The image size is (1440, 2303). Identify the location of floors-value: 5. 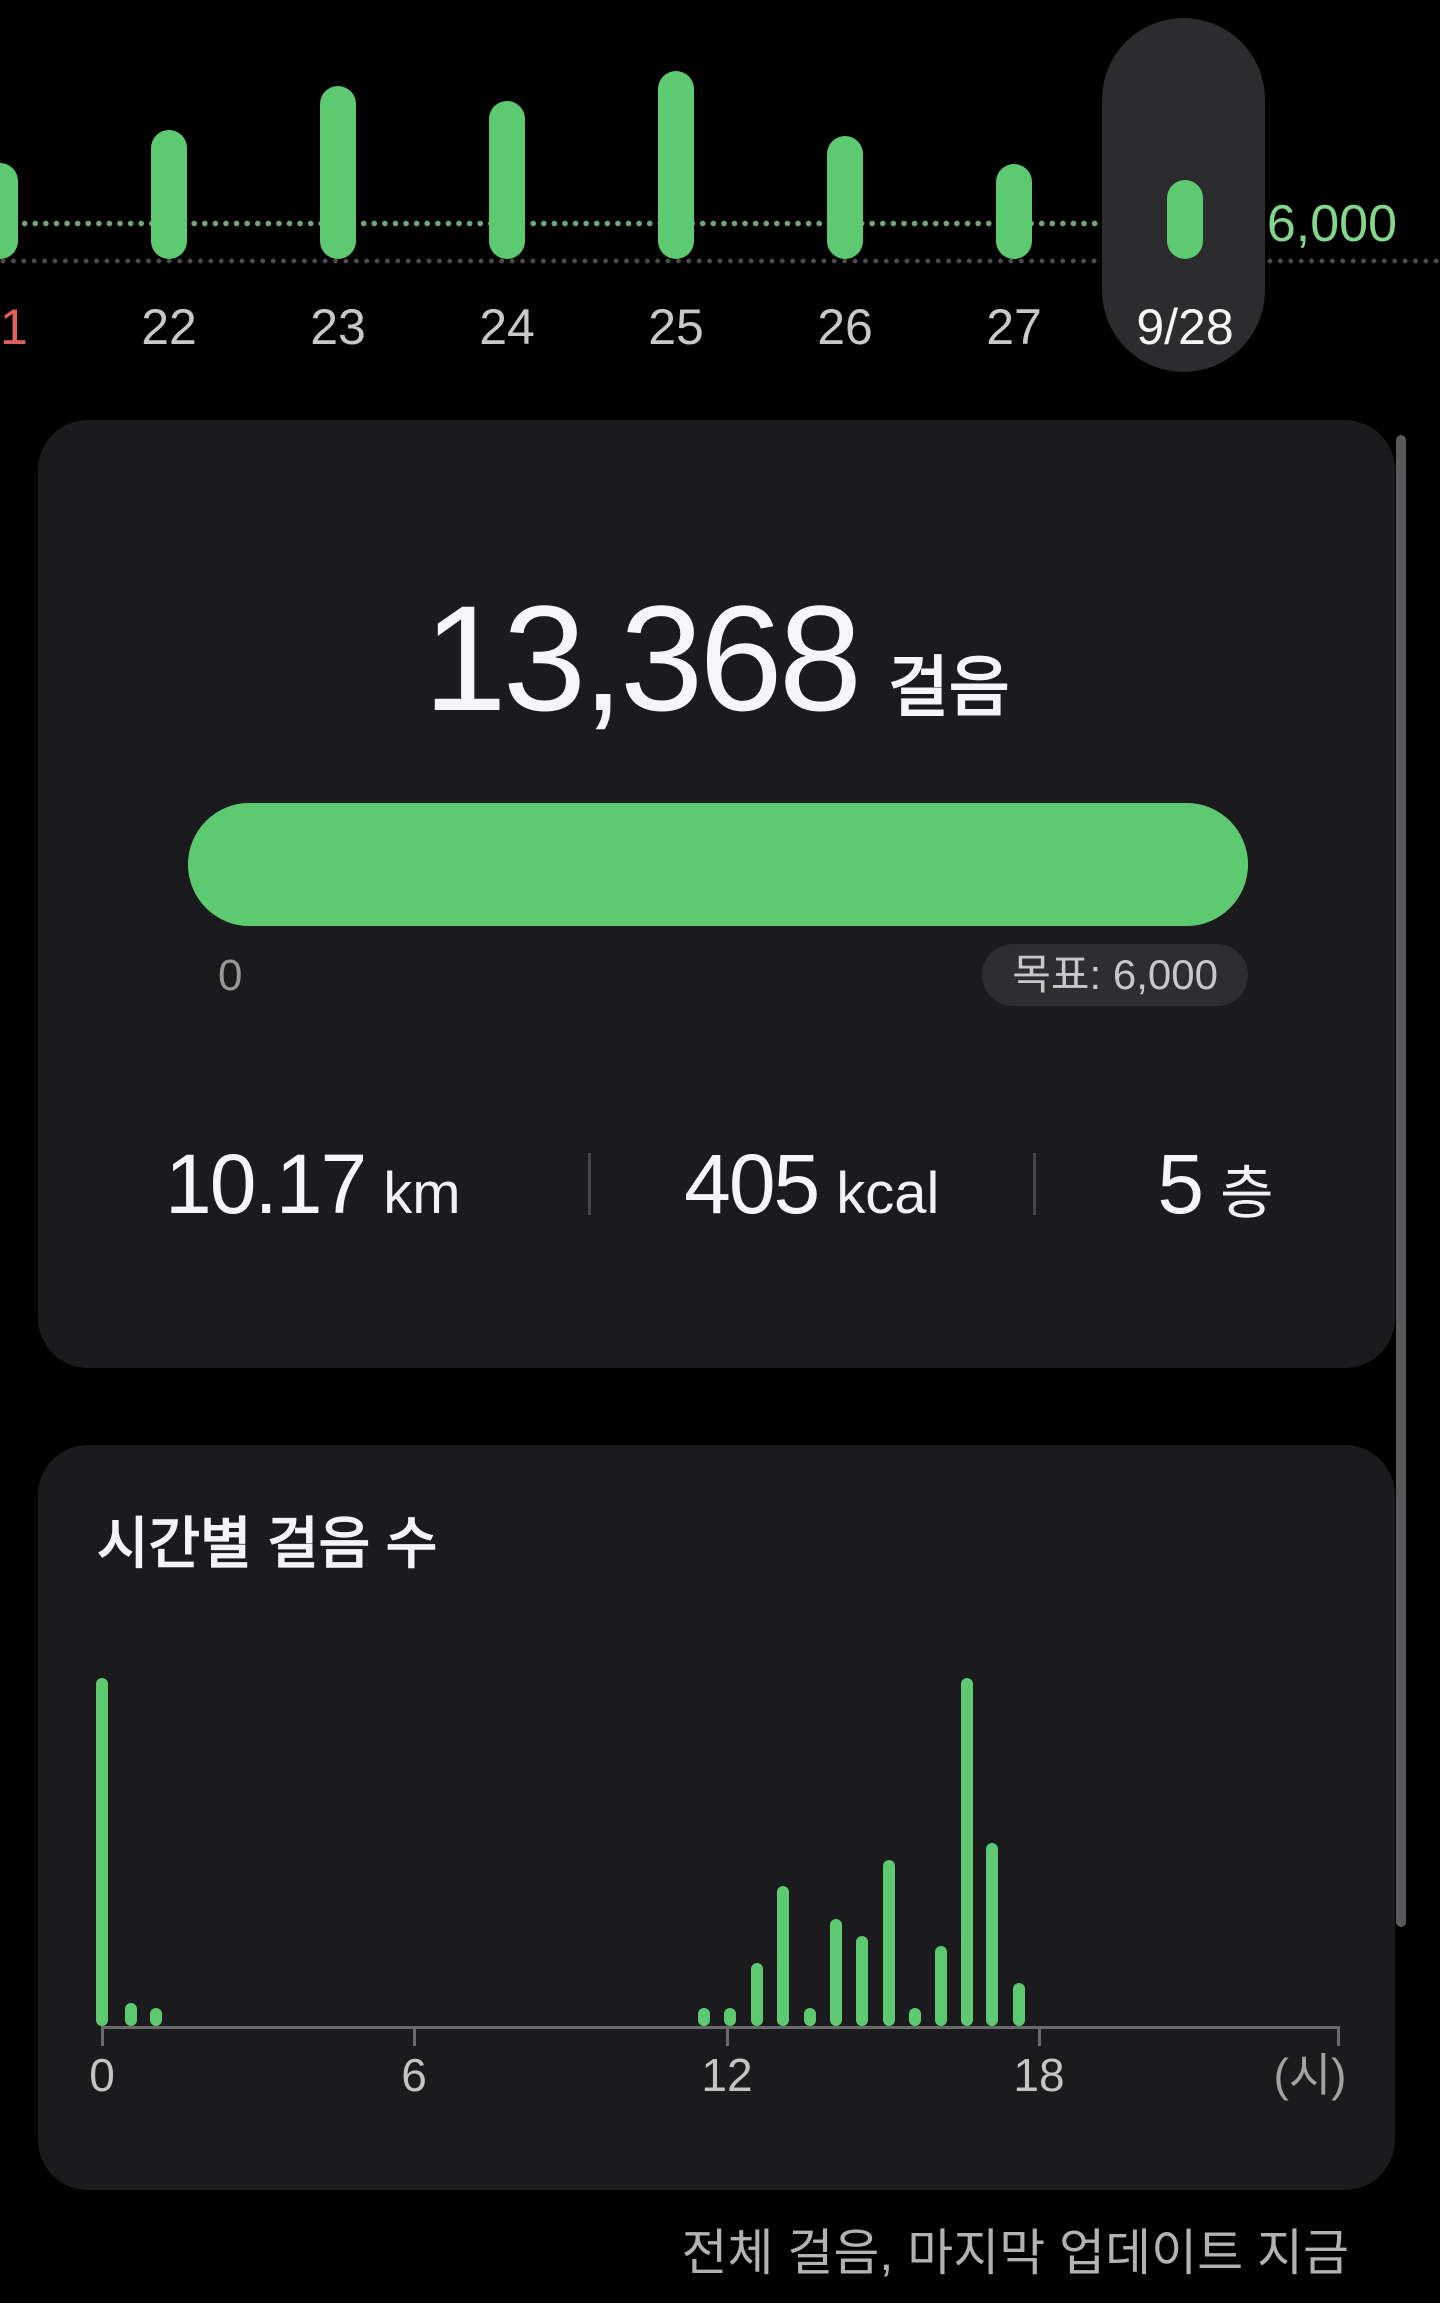
(1180, 1184).